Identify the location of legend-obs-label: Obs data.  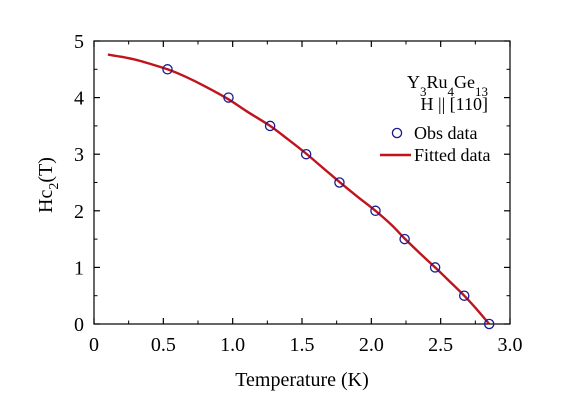
(445, 133).